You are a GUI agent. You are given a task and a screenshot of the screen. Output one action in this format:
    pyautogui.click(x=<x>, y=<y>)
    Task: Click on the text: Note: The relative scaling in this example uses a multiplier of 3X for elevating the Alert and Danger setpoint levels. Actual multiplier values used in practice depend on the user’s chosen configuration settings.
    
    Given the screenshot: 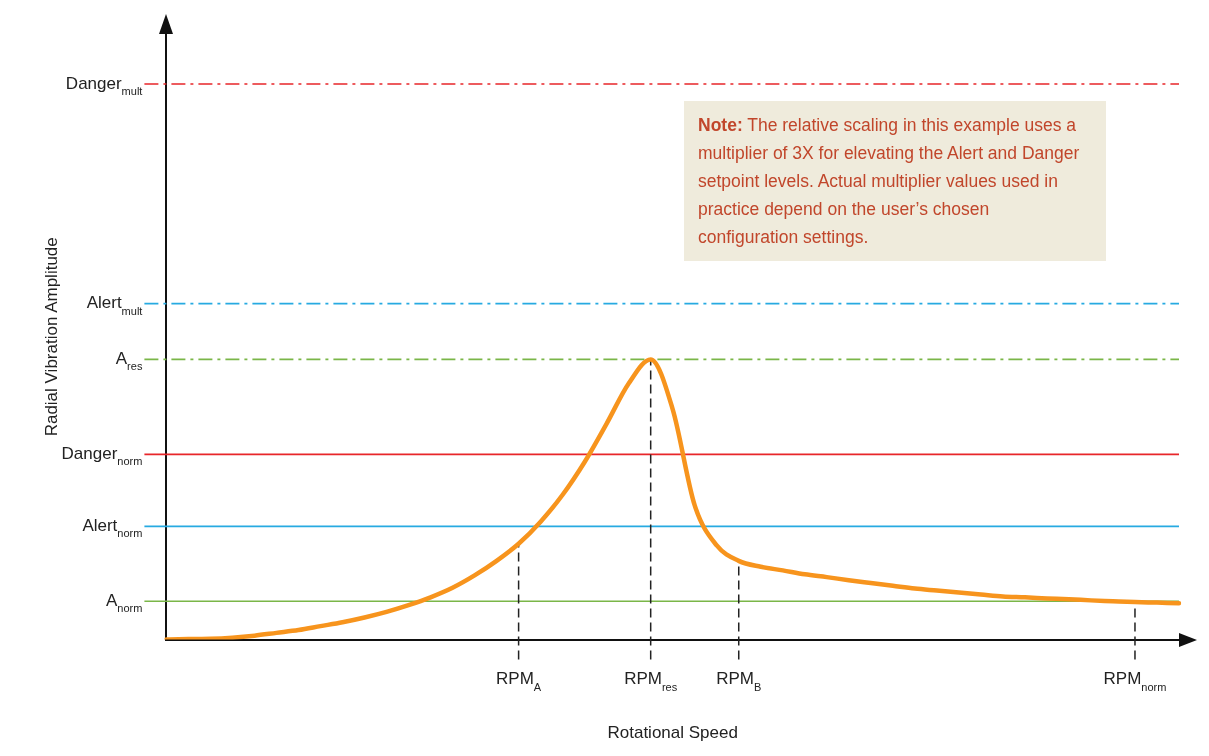 What is the action you would take?
    pyautogui.click(x=889, y=181)
    